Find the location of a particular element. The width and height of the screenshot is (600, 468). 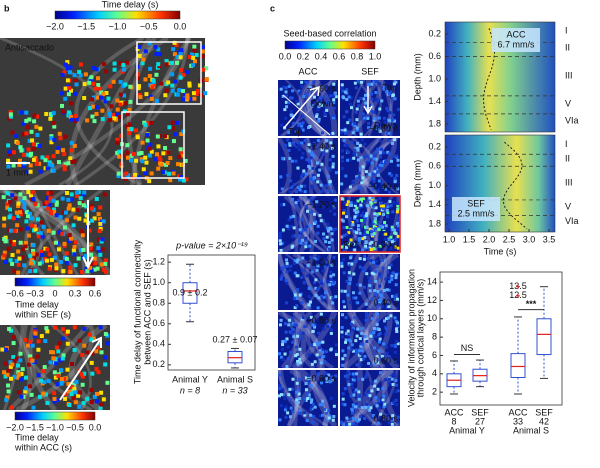

roi-box is located at coordinates (153, 145).